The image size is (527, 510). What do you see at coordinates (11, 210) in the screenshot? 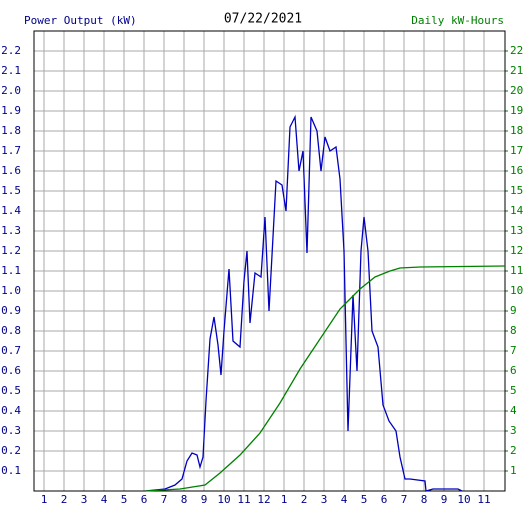
I see `y-tick-label: 1.4` at bounding box center [11, 210].